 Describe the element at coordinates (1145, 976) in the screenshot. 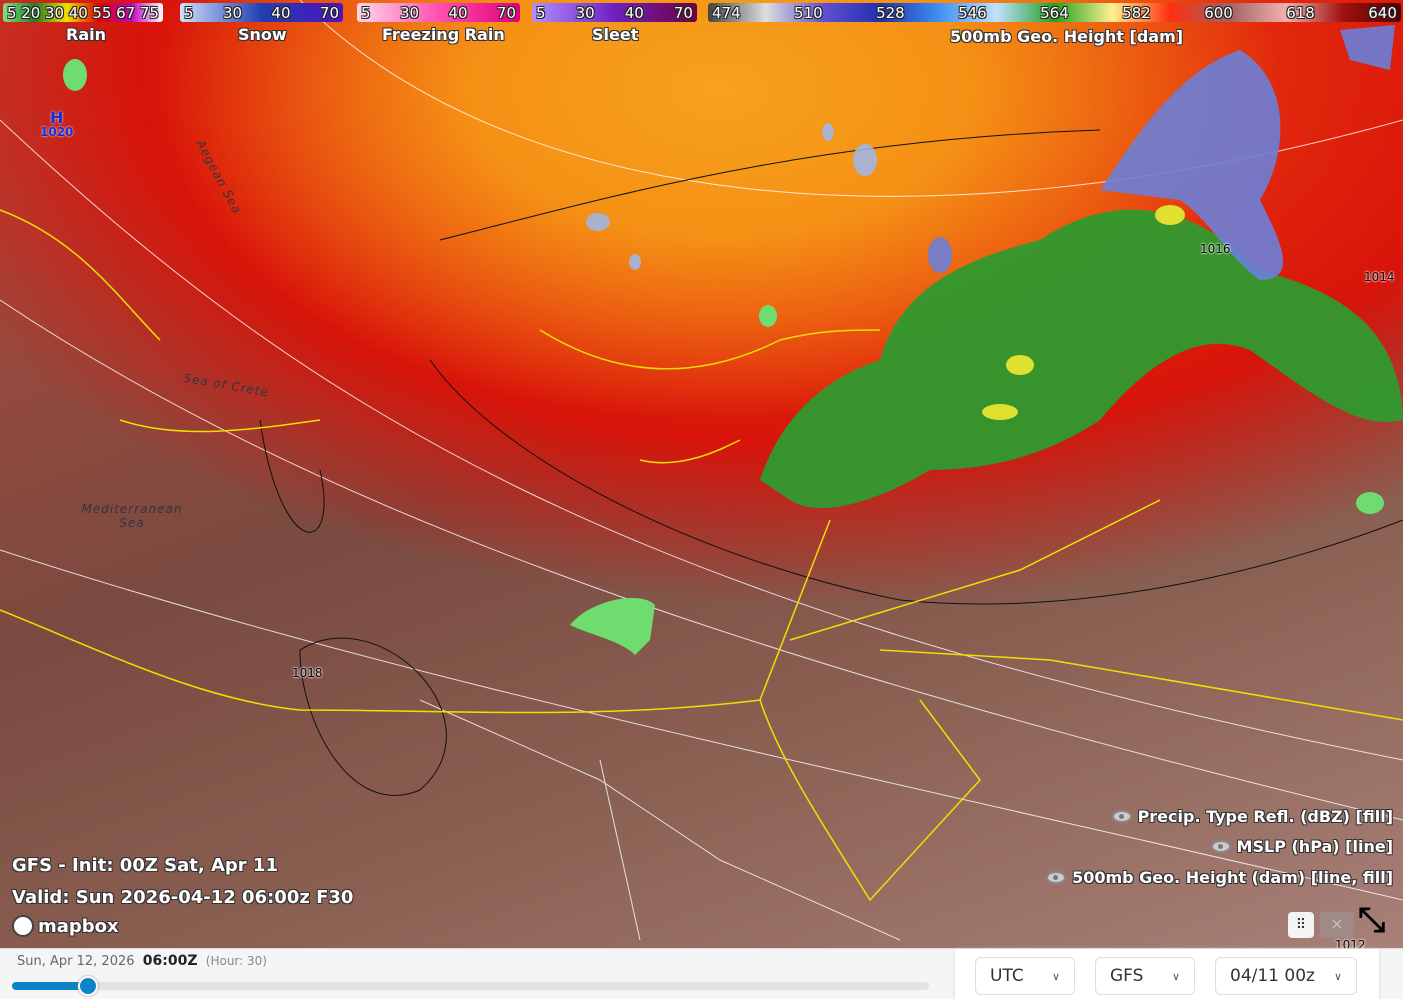

I see `model-select: GFS ∨` at that location.